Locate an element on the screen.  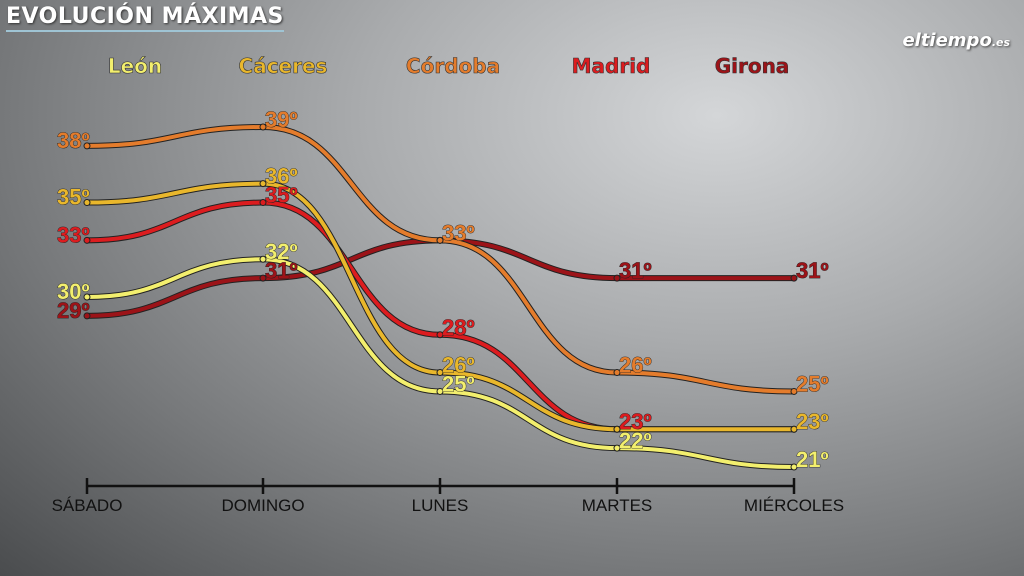
data-label: 39º is located at coordinates (281, 119).